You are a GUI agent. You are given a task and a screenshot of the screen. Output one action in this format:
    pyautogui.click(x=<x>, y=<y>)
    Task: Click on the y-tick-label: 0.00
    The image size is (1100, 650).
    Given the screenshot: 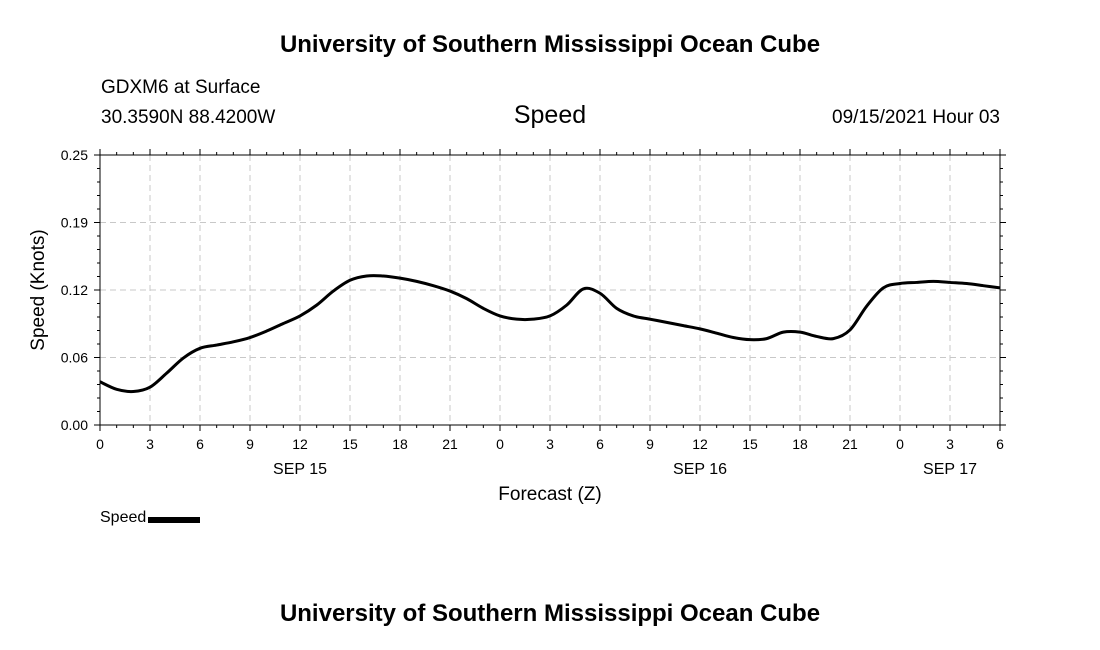 What is the action you would take?
    pyautogui.click(x=74, y=425)
    